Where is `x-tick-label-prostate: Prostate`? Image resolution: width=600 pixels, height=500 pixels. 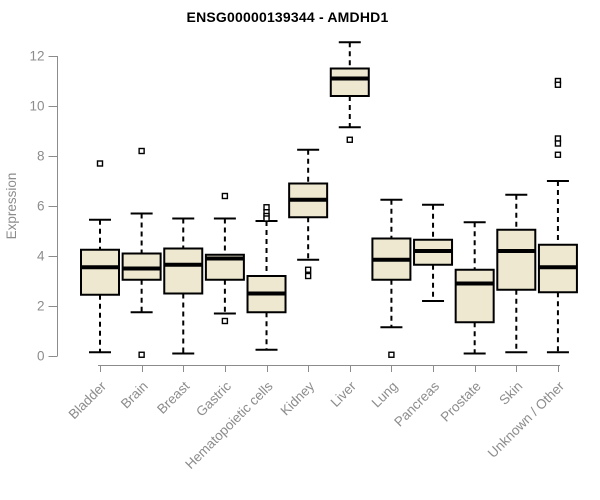
x-tick-label-prostate: Prostate is located at coordinates (461, 402).